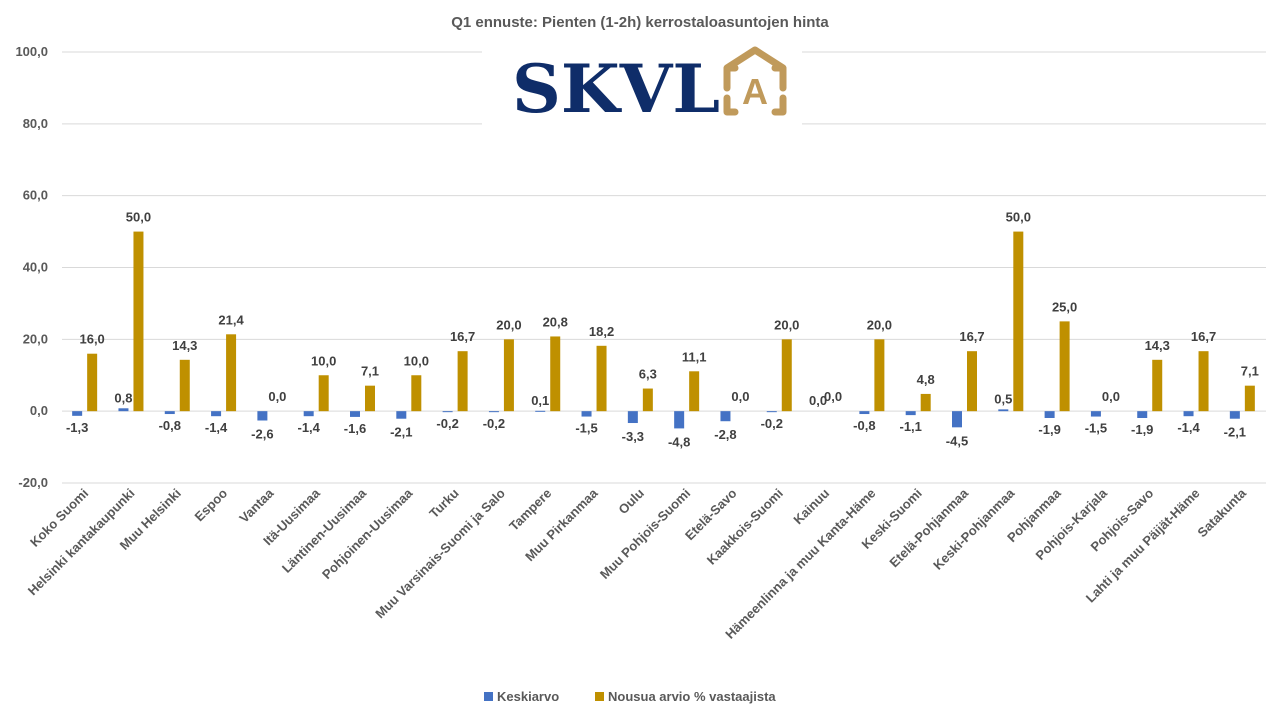 The height and width of the screenshot is (720, 1280). What do you see at coordinates (679, 441) in the screenshot?
I see `data-label-keskiarvo: -4,8` at bounding box center [679, 441].